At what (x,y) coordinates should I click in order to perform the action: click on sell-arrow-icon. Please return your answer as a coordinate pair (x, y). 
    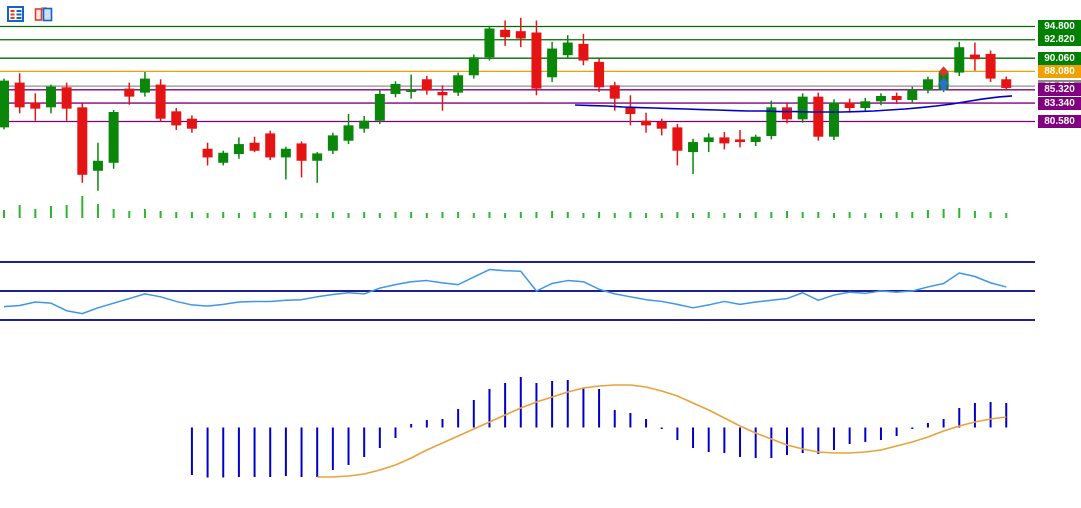
    Looking at the image, I should click on (943, 72).